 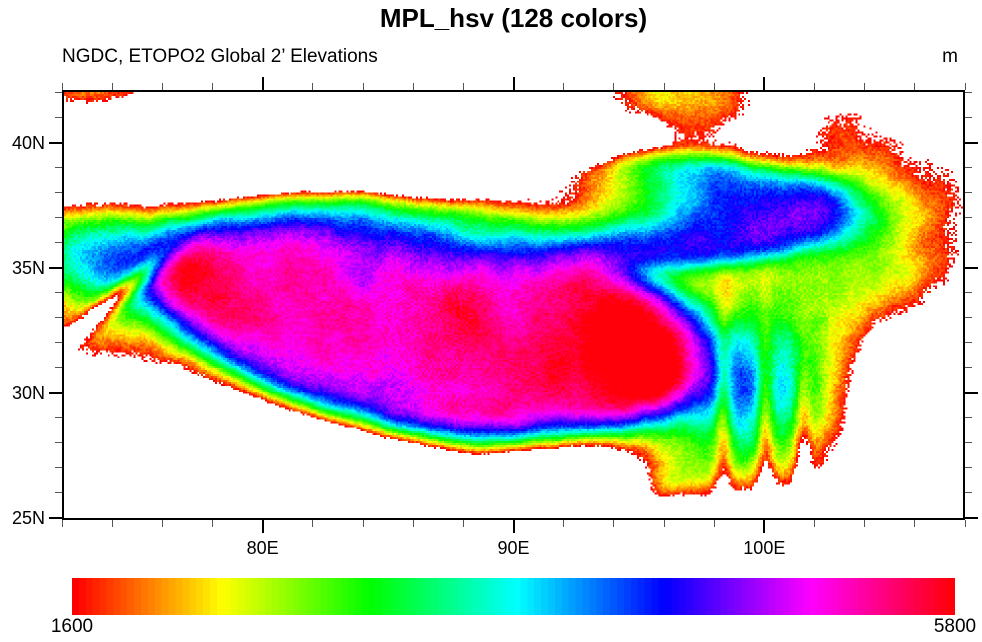 What do you see at coordinates (955, 626) in the screenshot?
I see `colorbar-max-label: 5800` at bounding box center [955, 626].